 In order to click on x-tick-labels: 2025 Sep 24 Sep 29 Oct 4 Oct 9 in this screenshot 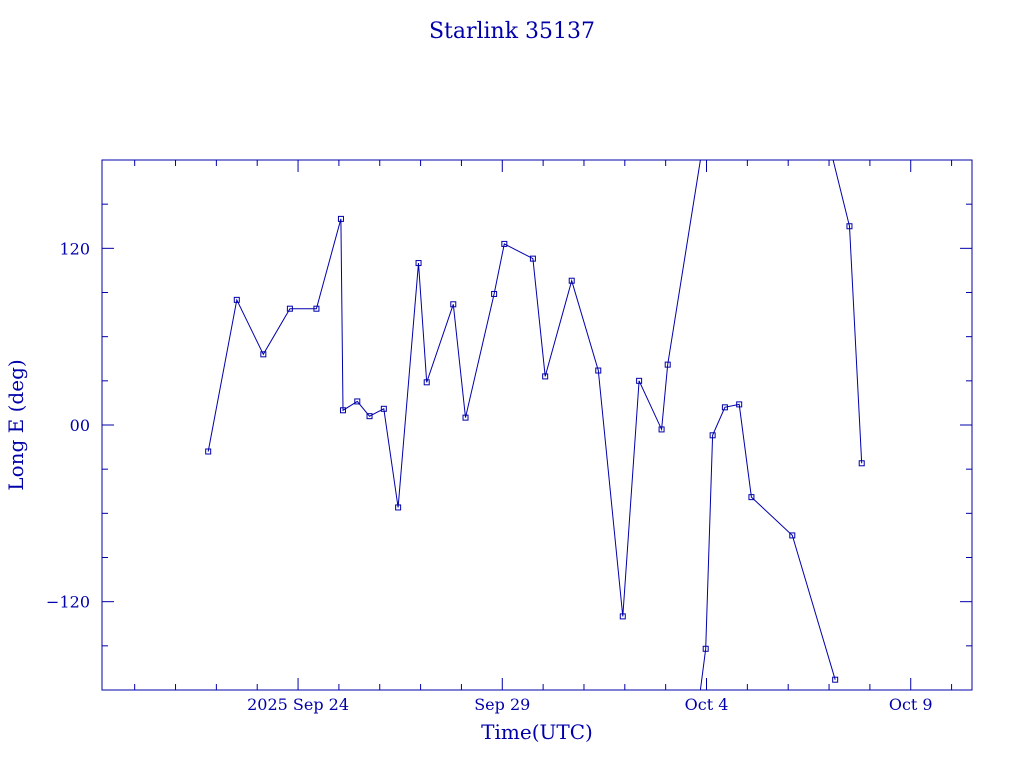, I will do `click(590, 704)`.